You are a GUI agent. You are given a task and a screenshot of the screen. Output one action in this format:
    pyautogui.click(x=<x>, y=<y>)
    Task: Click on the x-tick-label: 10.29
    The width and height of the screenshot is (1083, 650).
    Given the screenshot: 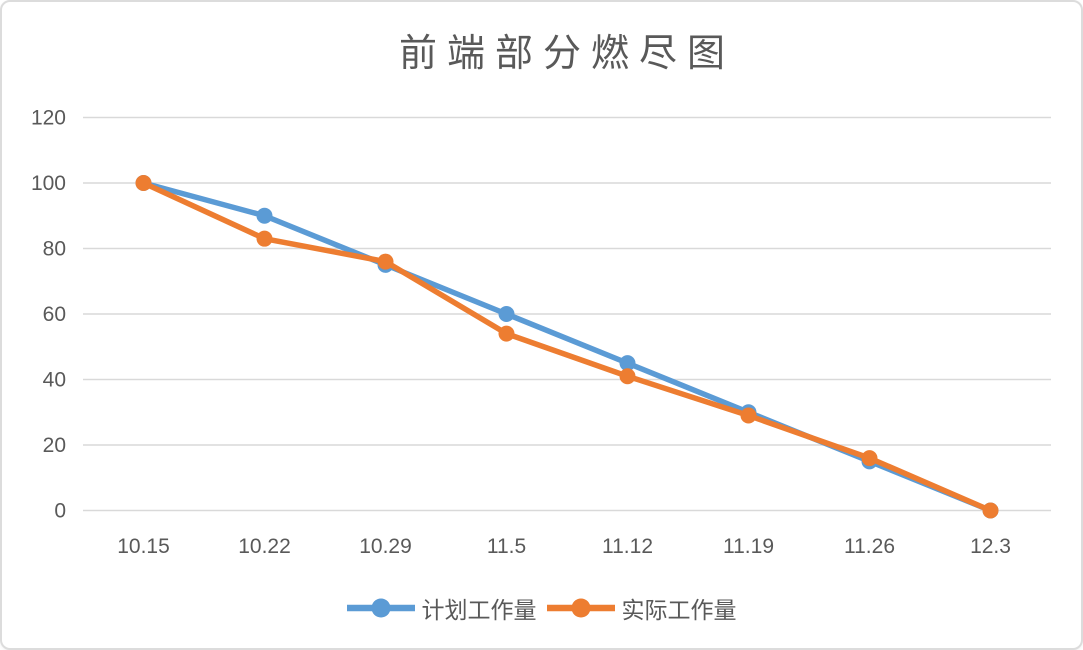 What is the action you would take?
    pyautogui.click(x=385, y=546)
    